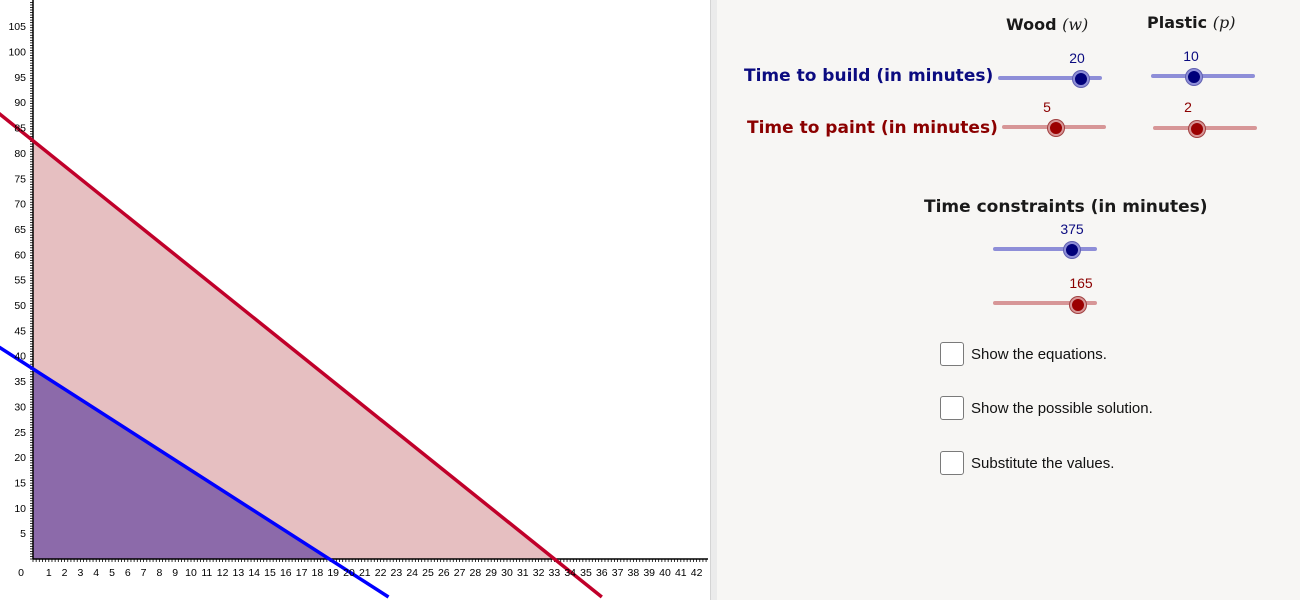 This screenshot has height=605, width=1300. I want to click on x-tick-label: 18, so click(318, 573).